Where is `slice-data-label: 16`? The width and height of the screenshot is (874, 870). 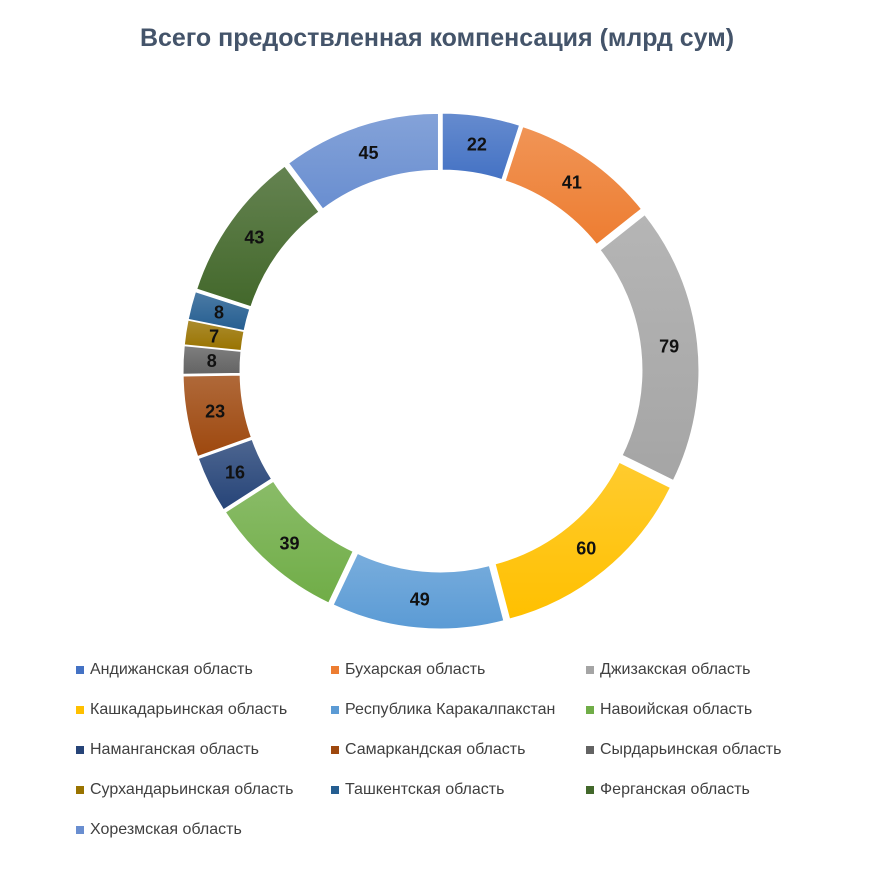
slice-data-label: 16 is located at coordinates (235, 472).